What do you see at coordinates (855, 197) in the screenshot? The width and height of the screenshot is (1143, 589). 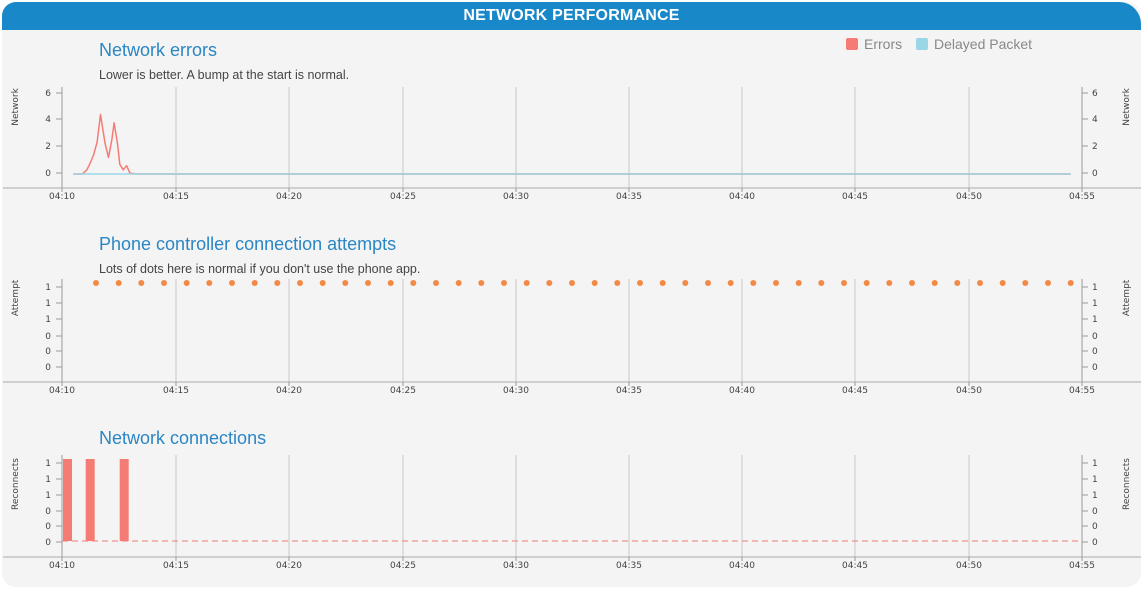 I see `chart-1-x-tick-label: 04:45` at bounding box center [855, 197].